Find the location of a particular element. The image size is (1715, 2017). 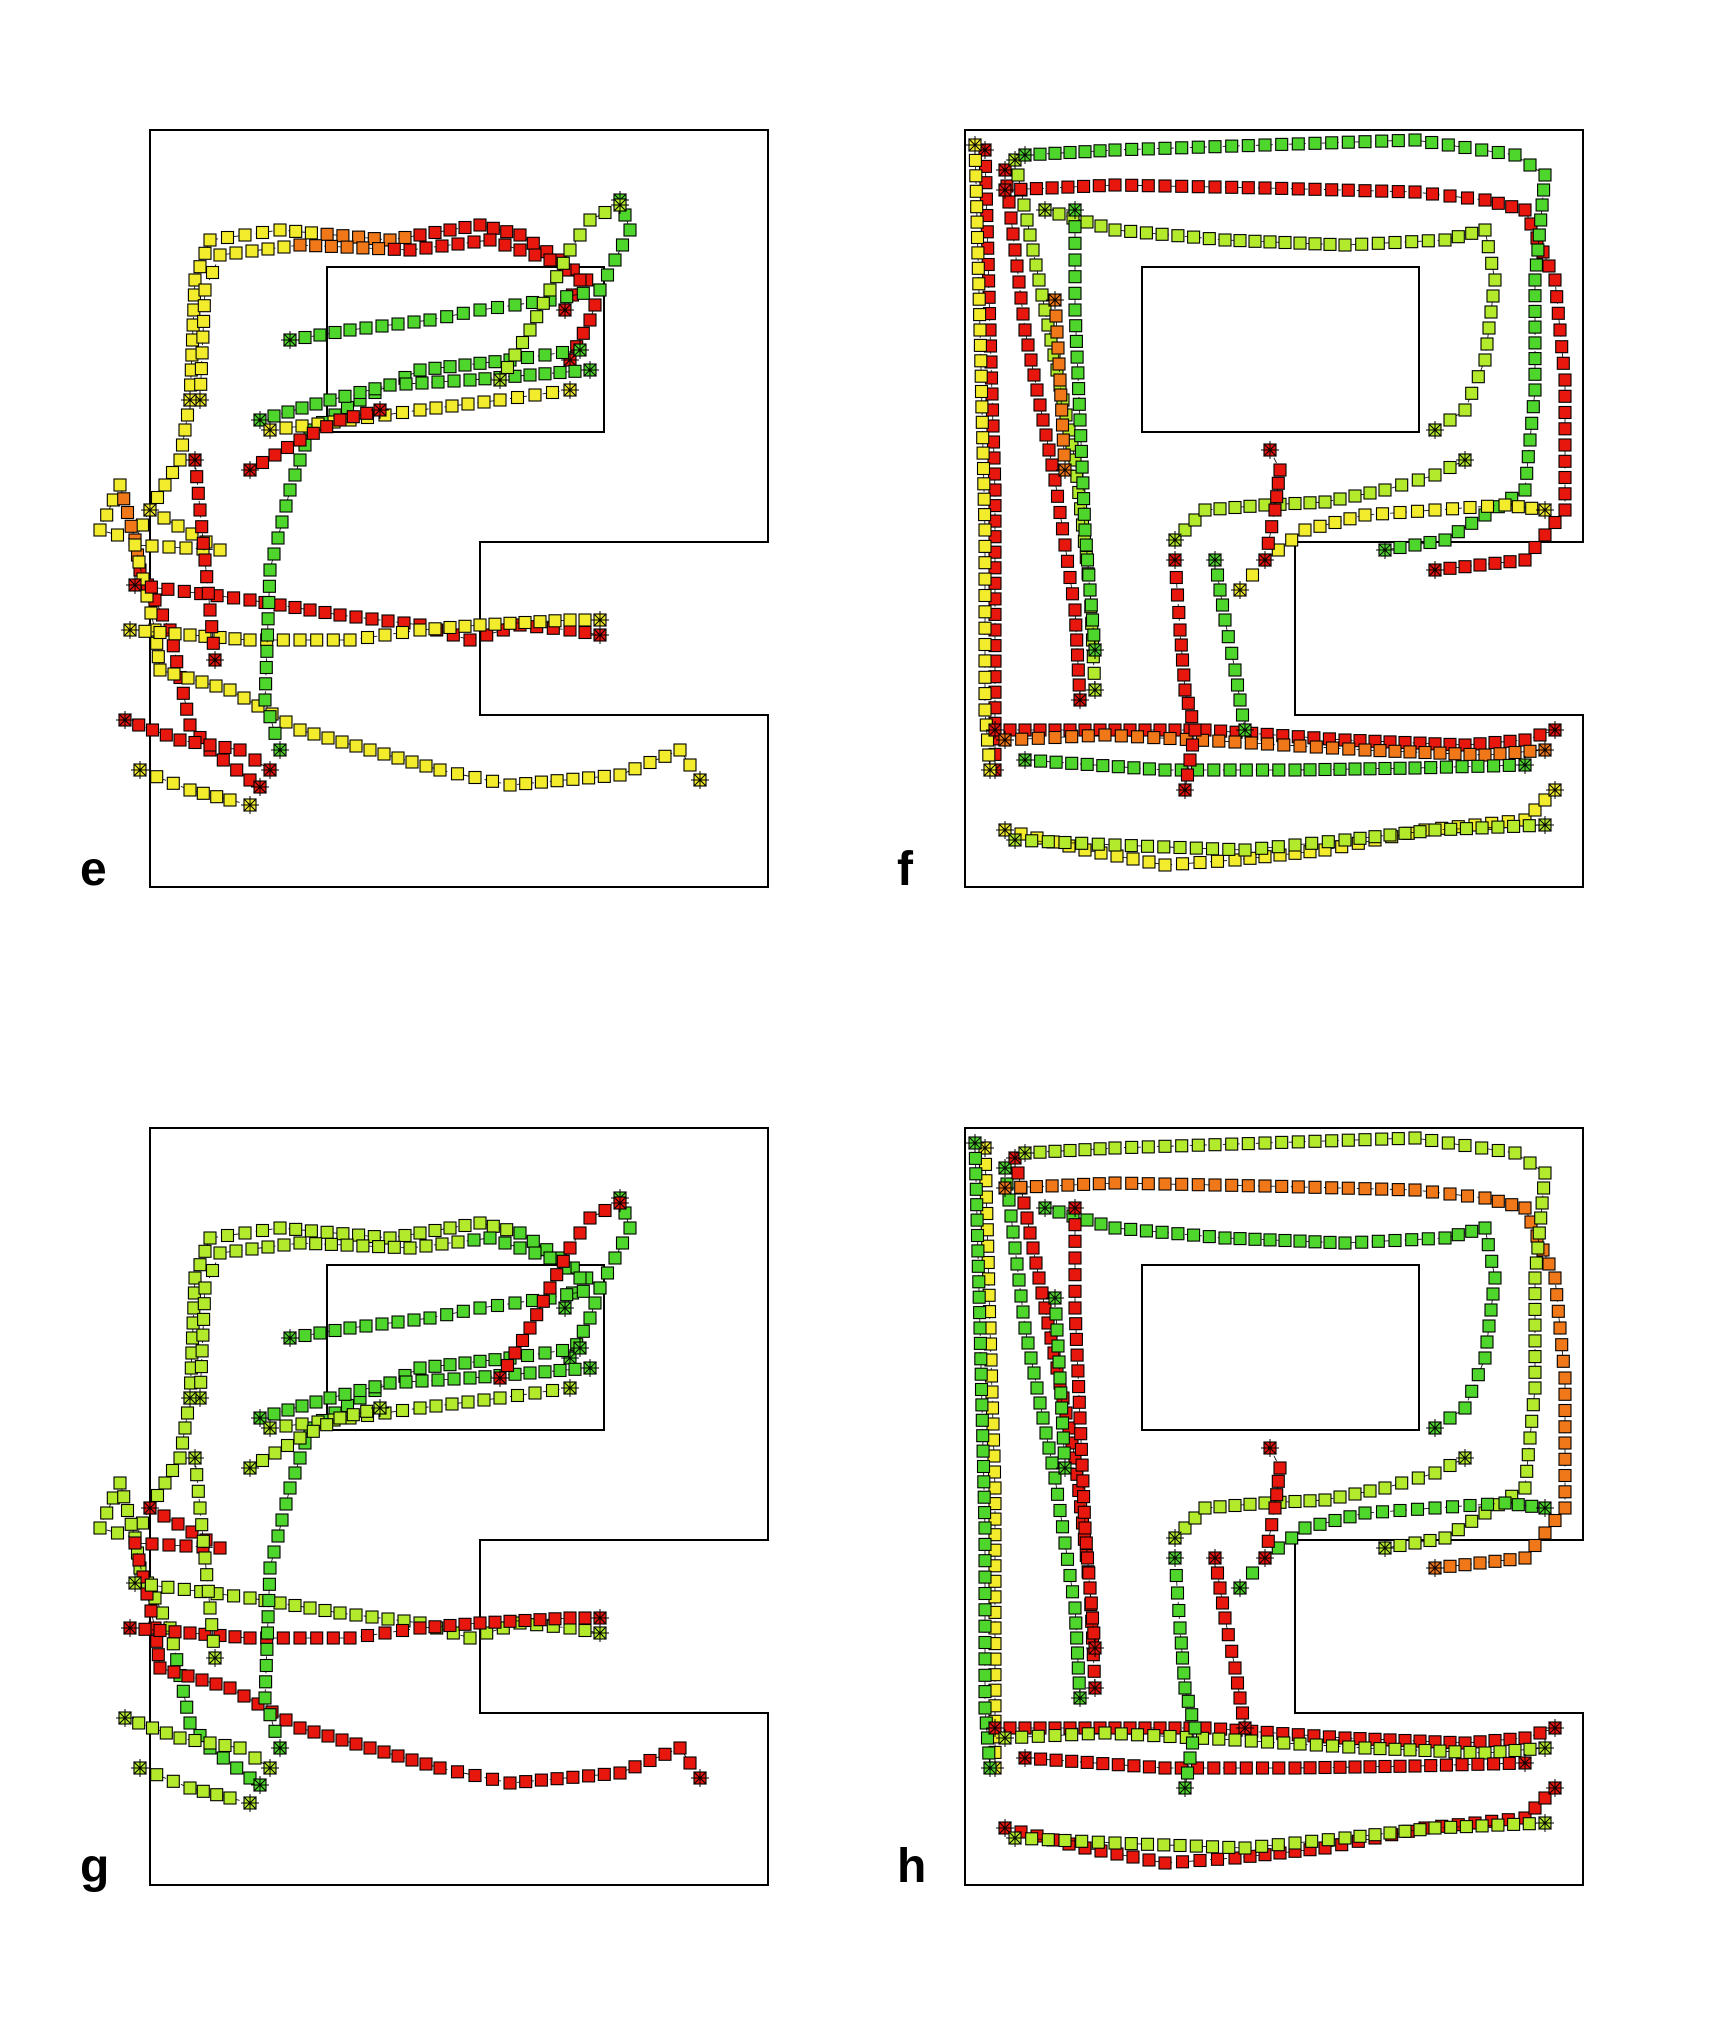

inner-obstacle is located at coordinates (1280, 1347).